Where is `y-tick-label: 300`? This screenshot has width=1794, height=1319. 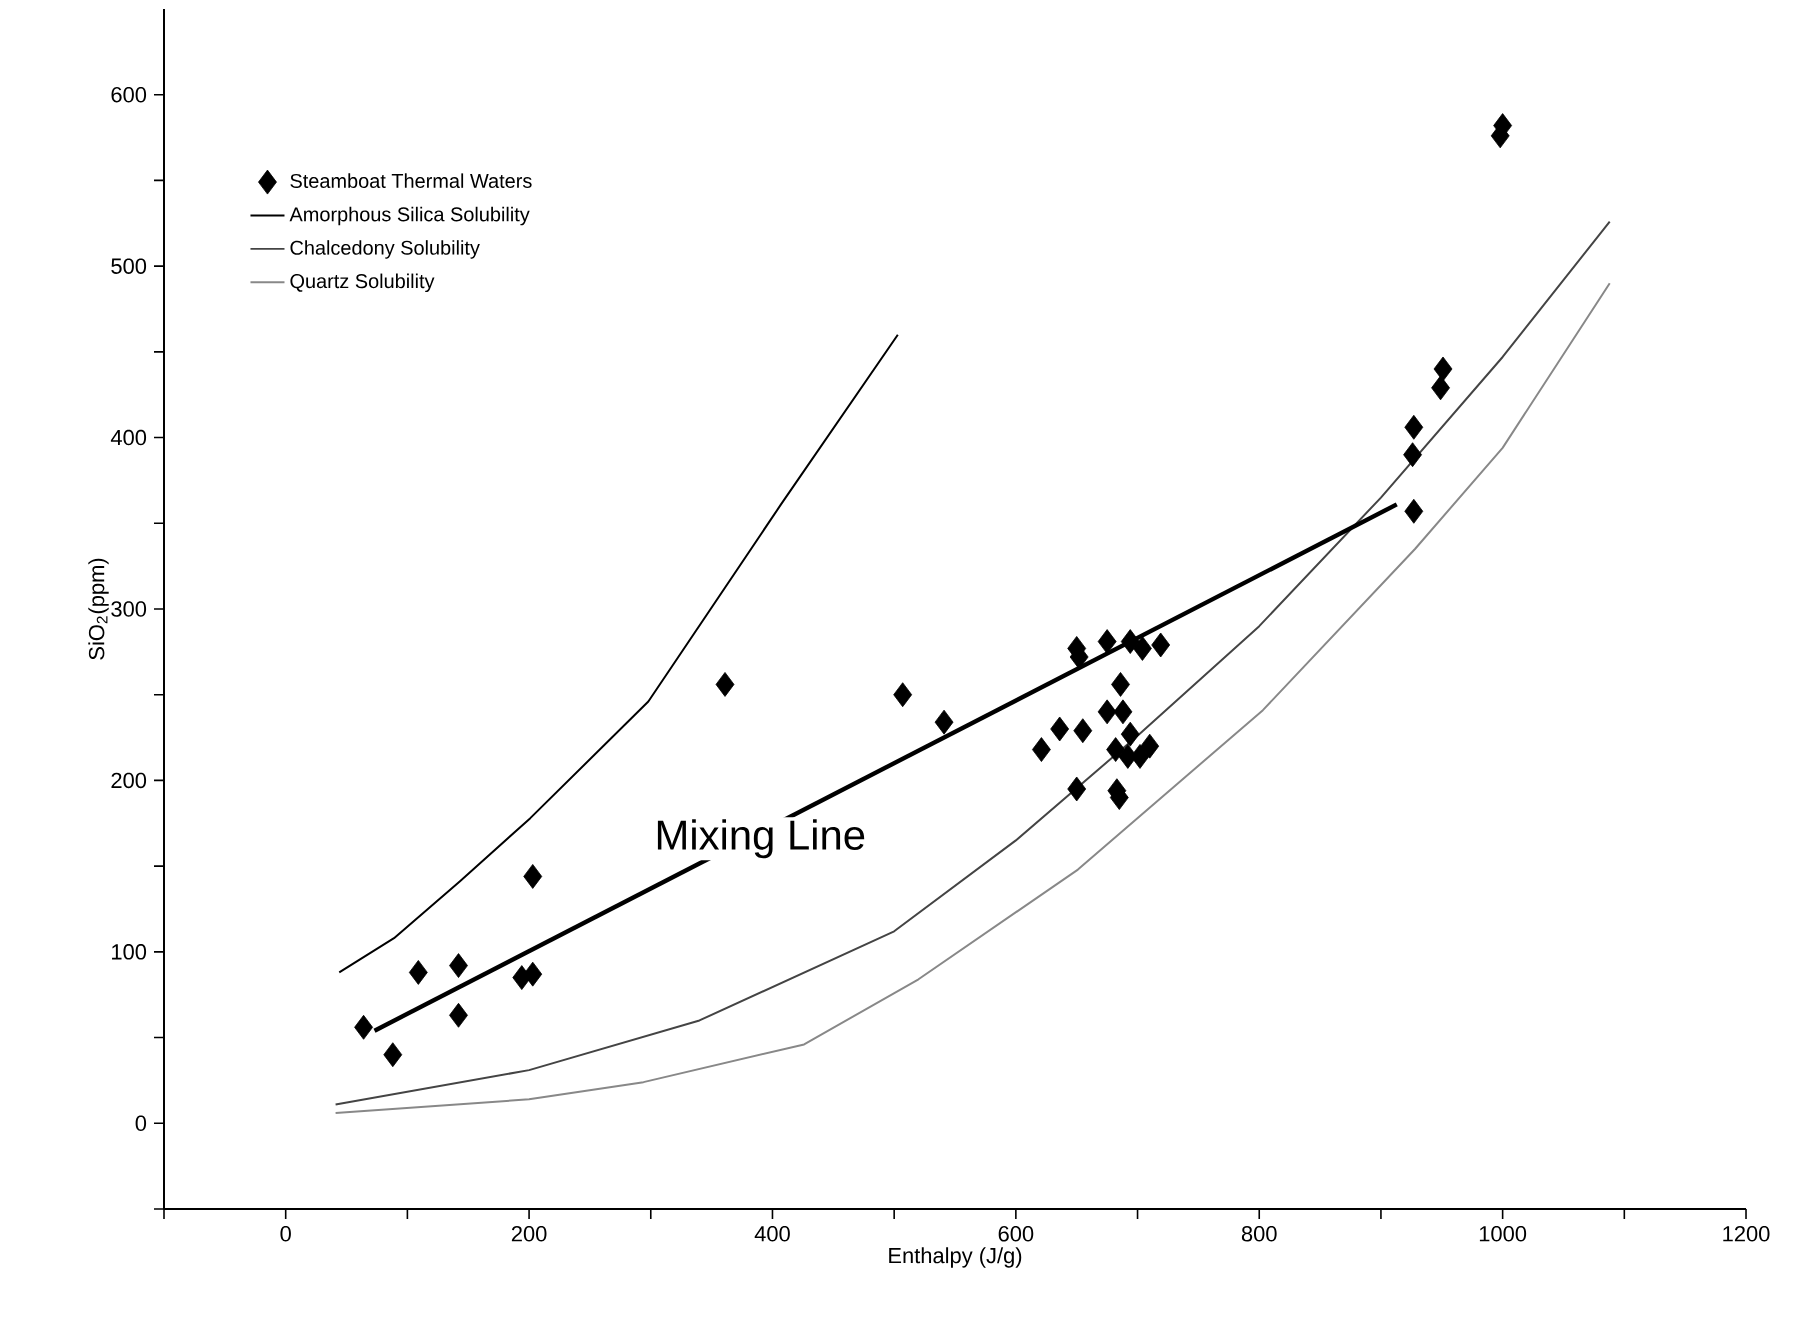
y-tick-label: 300 is located at coordinates (129, 609).